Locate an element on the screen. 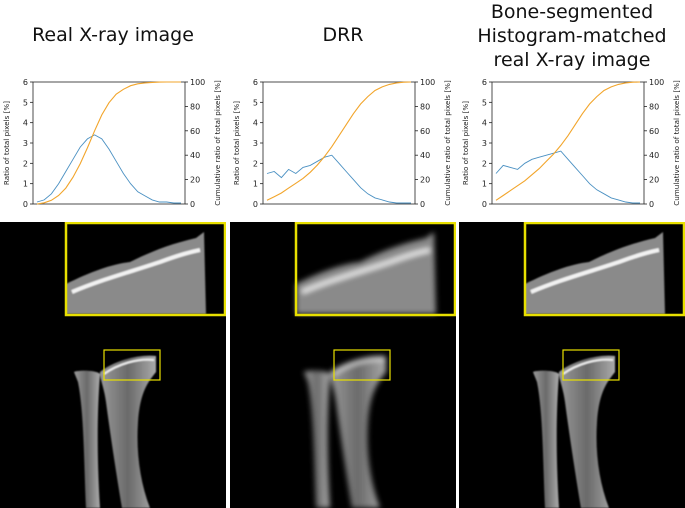 The height and width of the screenshot is (508, 685). panel-title: DRR is located at coordinates (343, 35).